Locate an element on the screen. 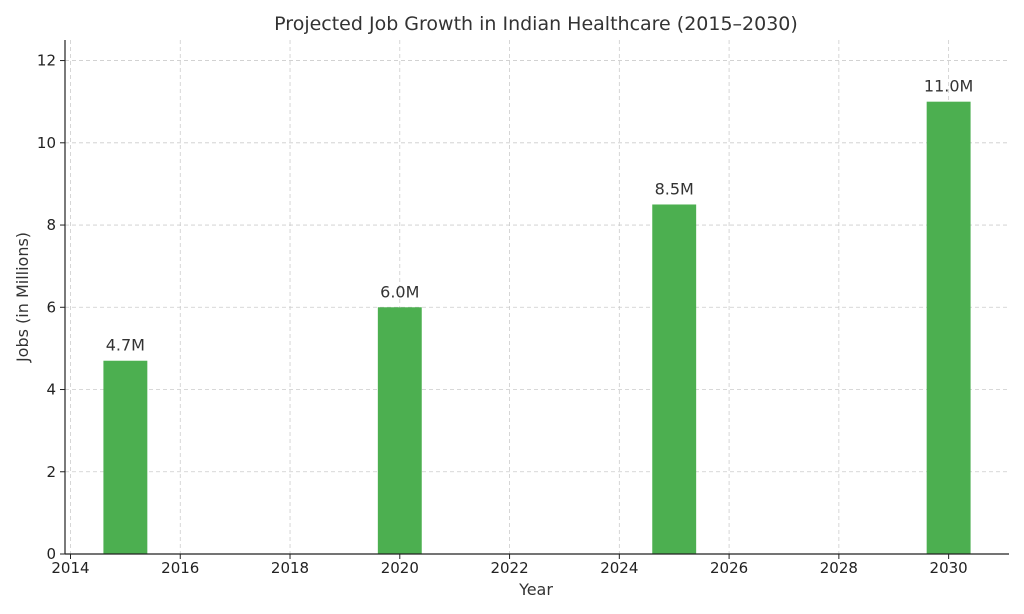 The width and height of the screenshot is (1024, 614). data-label-2025: 8.5M is located at coordinates (674, 188).